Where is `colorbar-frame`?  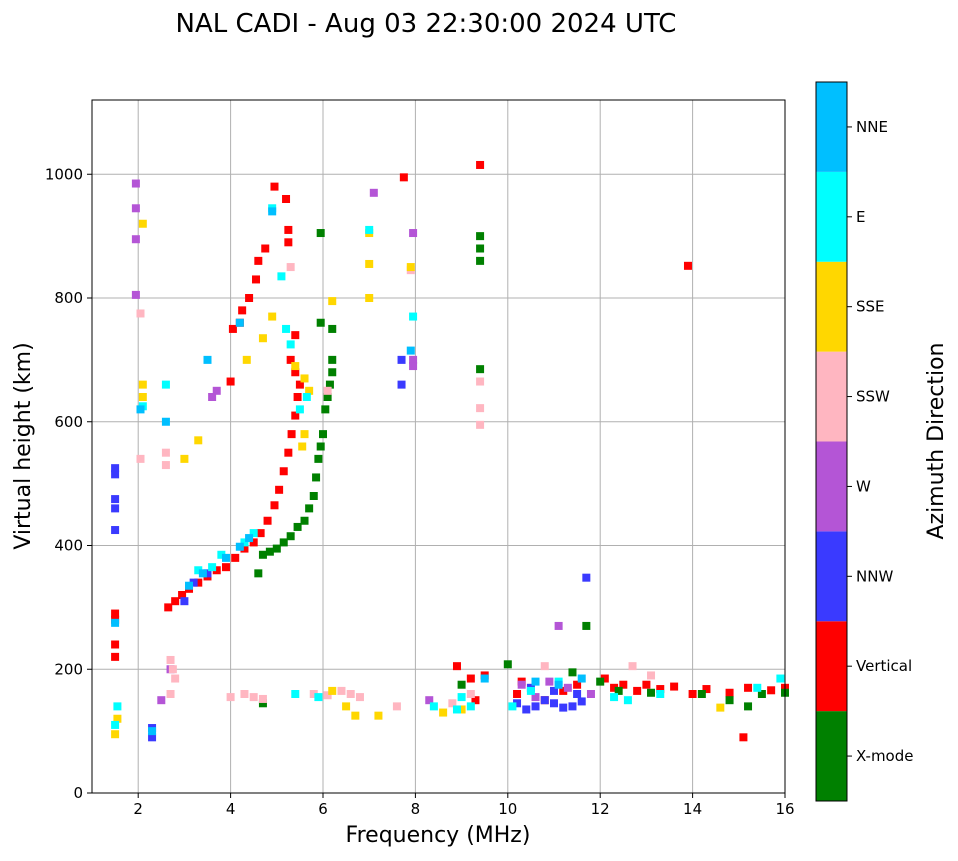 colorbar-frame is located at coordinates (831, 441).